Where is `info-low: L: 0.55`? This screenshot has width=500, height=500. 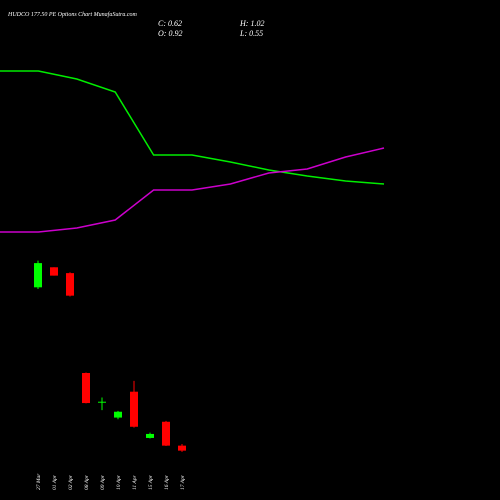 info-low: L: 0.55 is located at coordinates (251, 33).